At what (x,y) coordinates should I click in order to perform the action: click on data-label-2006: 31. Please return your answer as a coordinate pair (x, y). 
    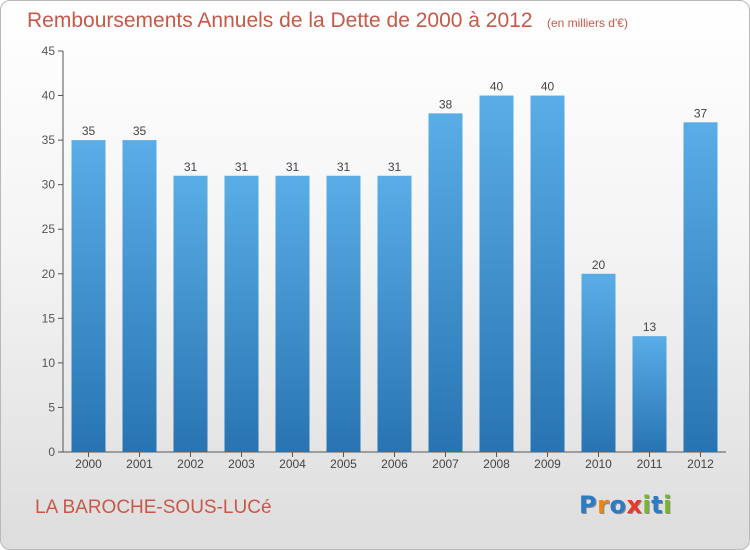
    Looking at the image, I should click on (395, 167).